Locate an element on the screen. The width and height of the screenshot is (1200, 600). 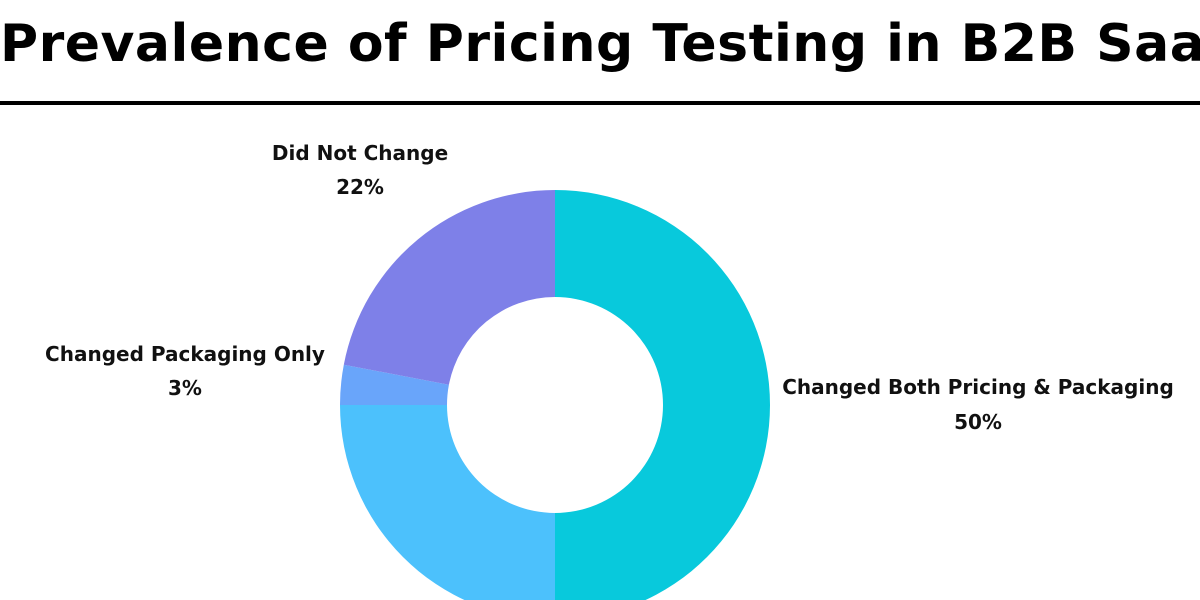
slice-label-changed-packaging-only: Changed Packaging Only is located at coordinates (185, 354).